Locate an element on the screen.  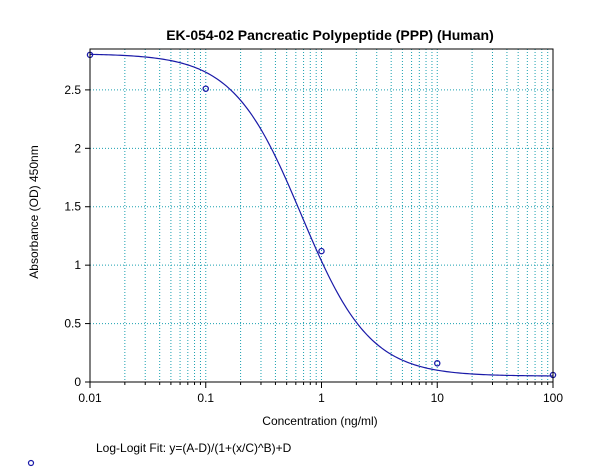
x-tick-label: 0.1 is located at coordinates (205, 398).